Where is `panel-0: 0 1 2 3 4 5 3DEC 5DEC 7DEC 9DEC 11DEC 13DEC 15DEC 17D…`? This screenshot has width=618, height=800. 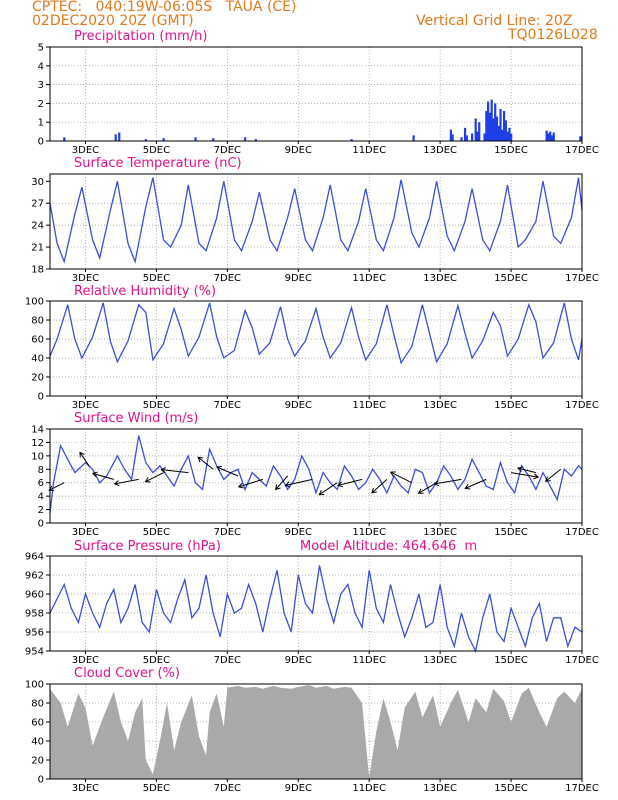
panel-0: 0 1 2 3 4 5 3DEC 5DEC 7DEC 9DEC 11DEC 13DEC 15DEC 17D… is located at coordinates (318, 100).